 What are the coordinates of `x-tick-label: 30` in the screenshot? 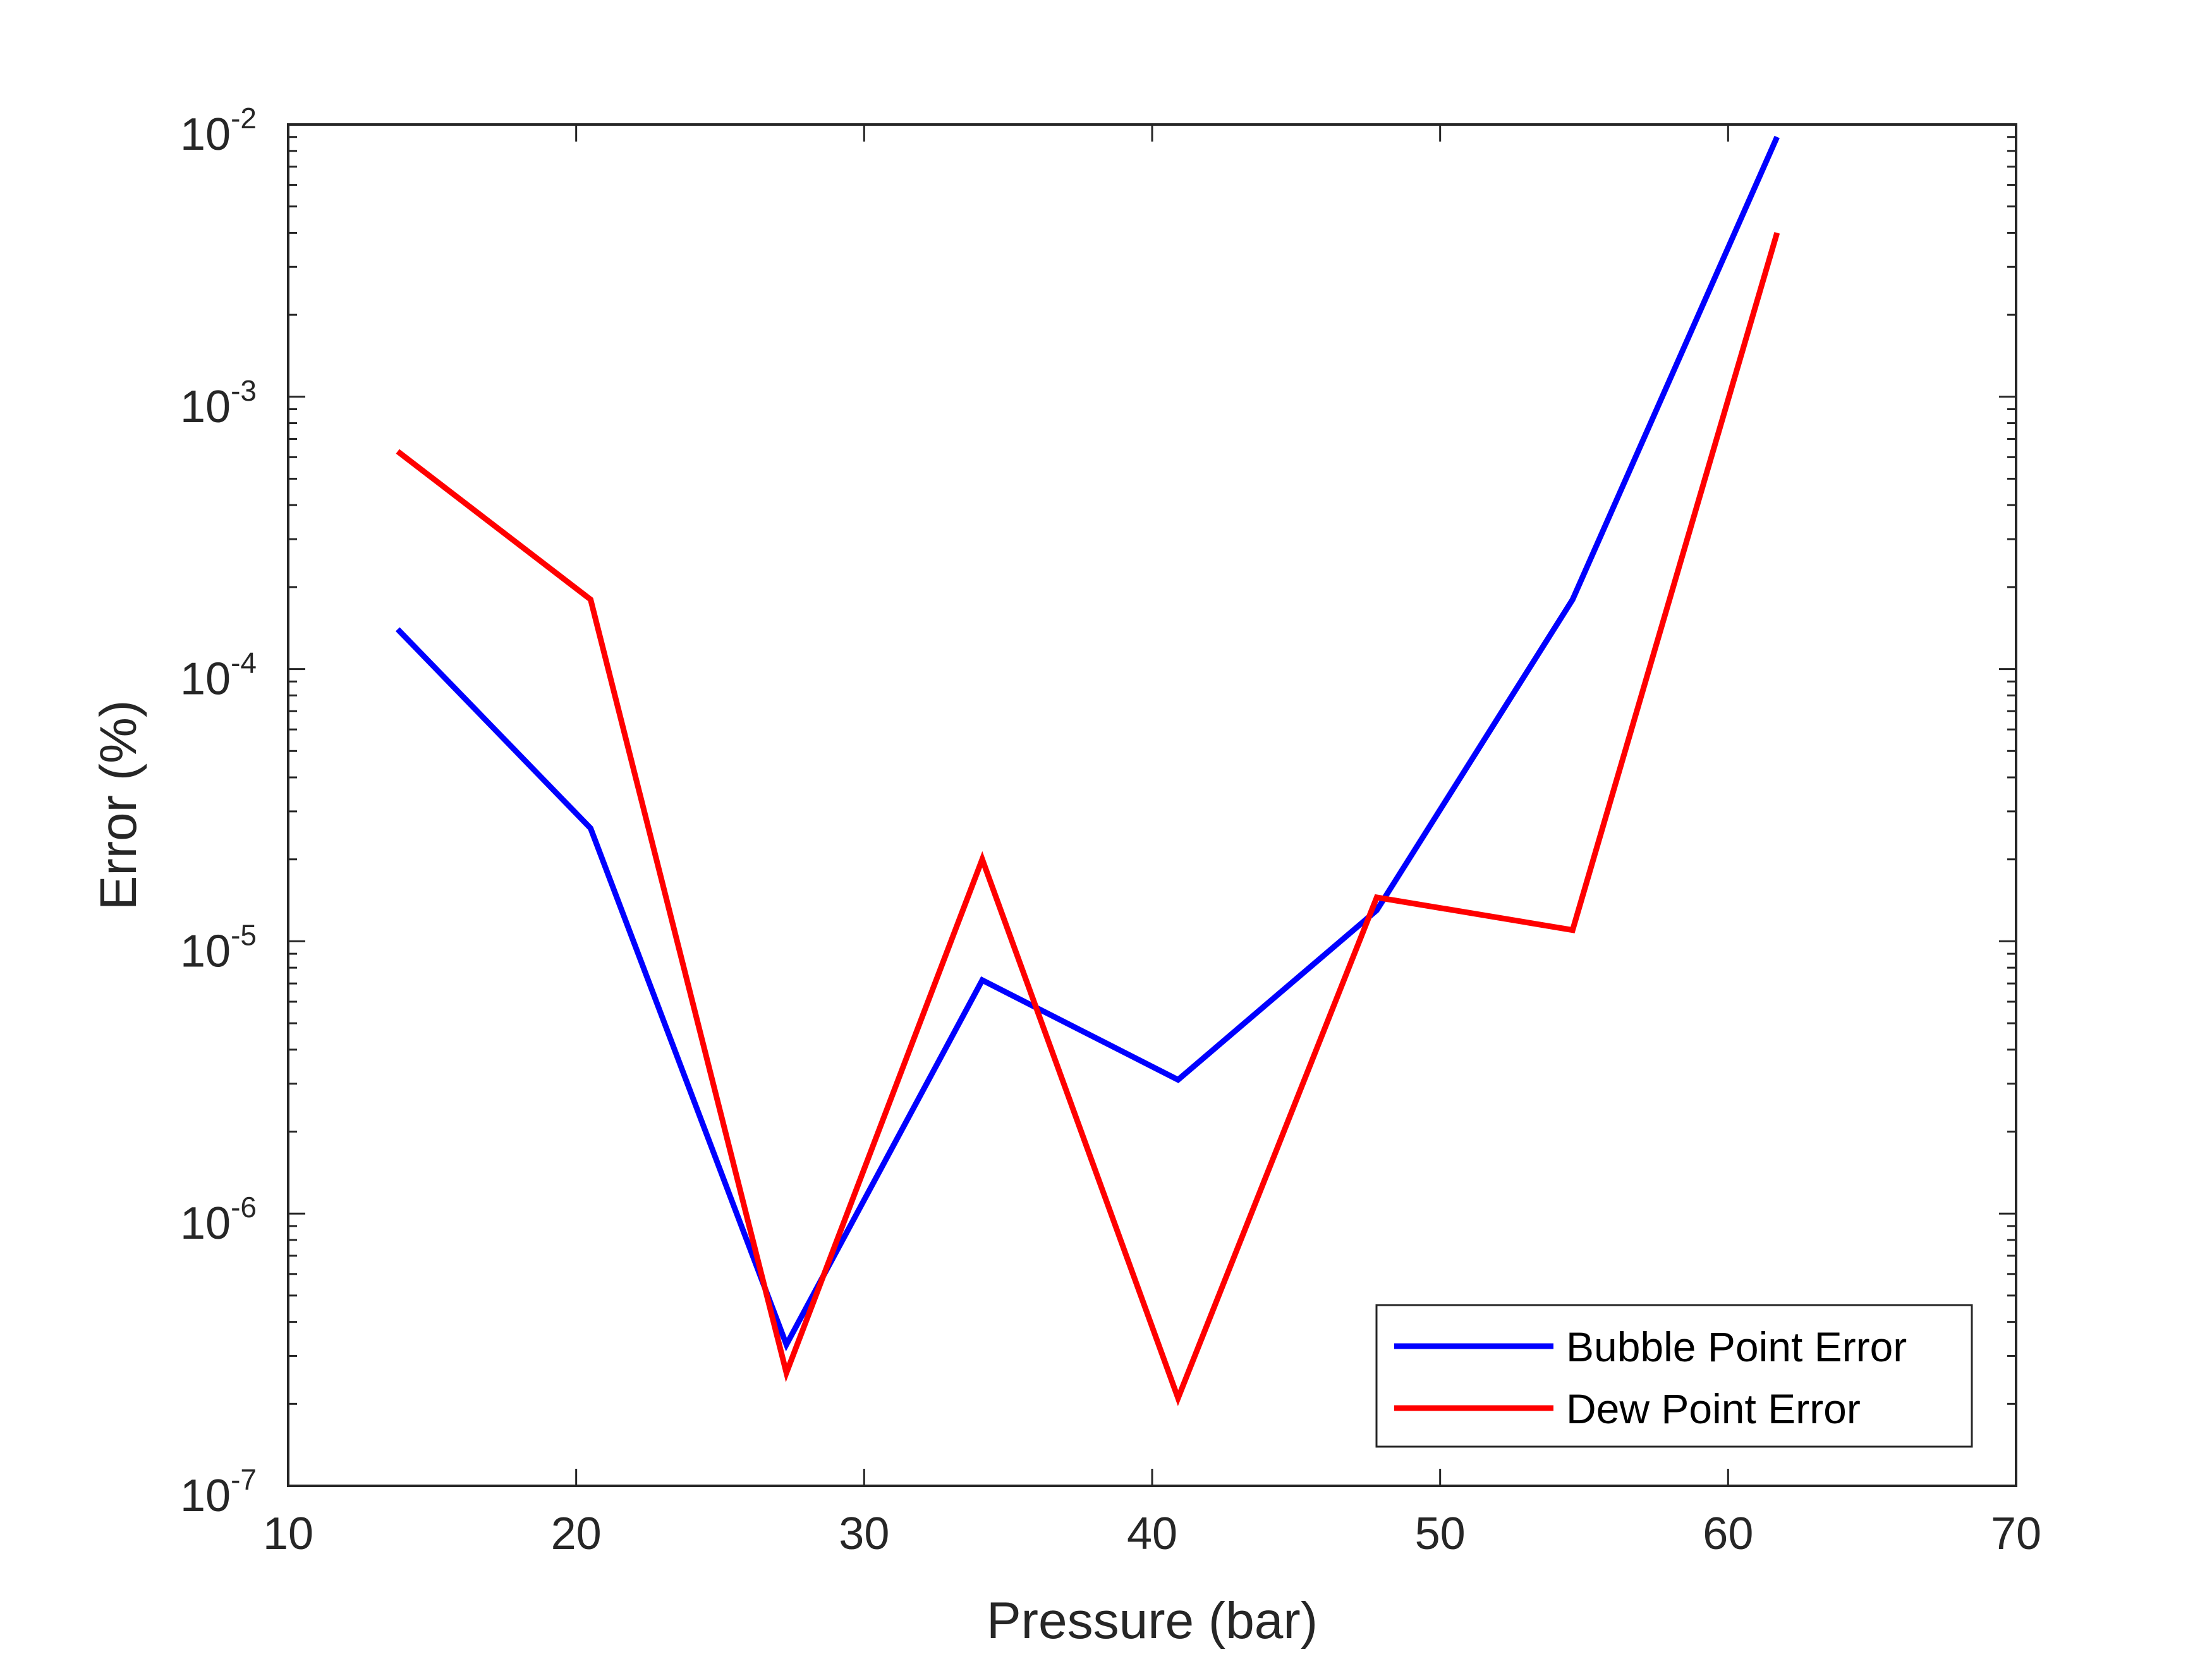 It's located at (864, 1534).